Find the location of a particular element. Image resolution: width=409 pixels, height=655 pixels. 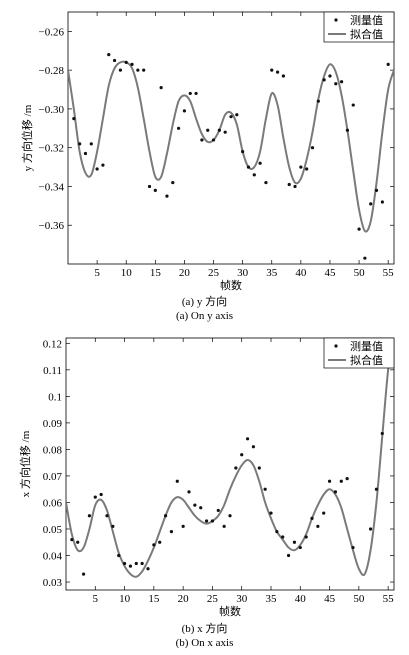

x-tick-label: 30 is located at coordinates (242, 599).